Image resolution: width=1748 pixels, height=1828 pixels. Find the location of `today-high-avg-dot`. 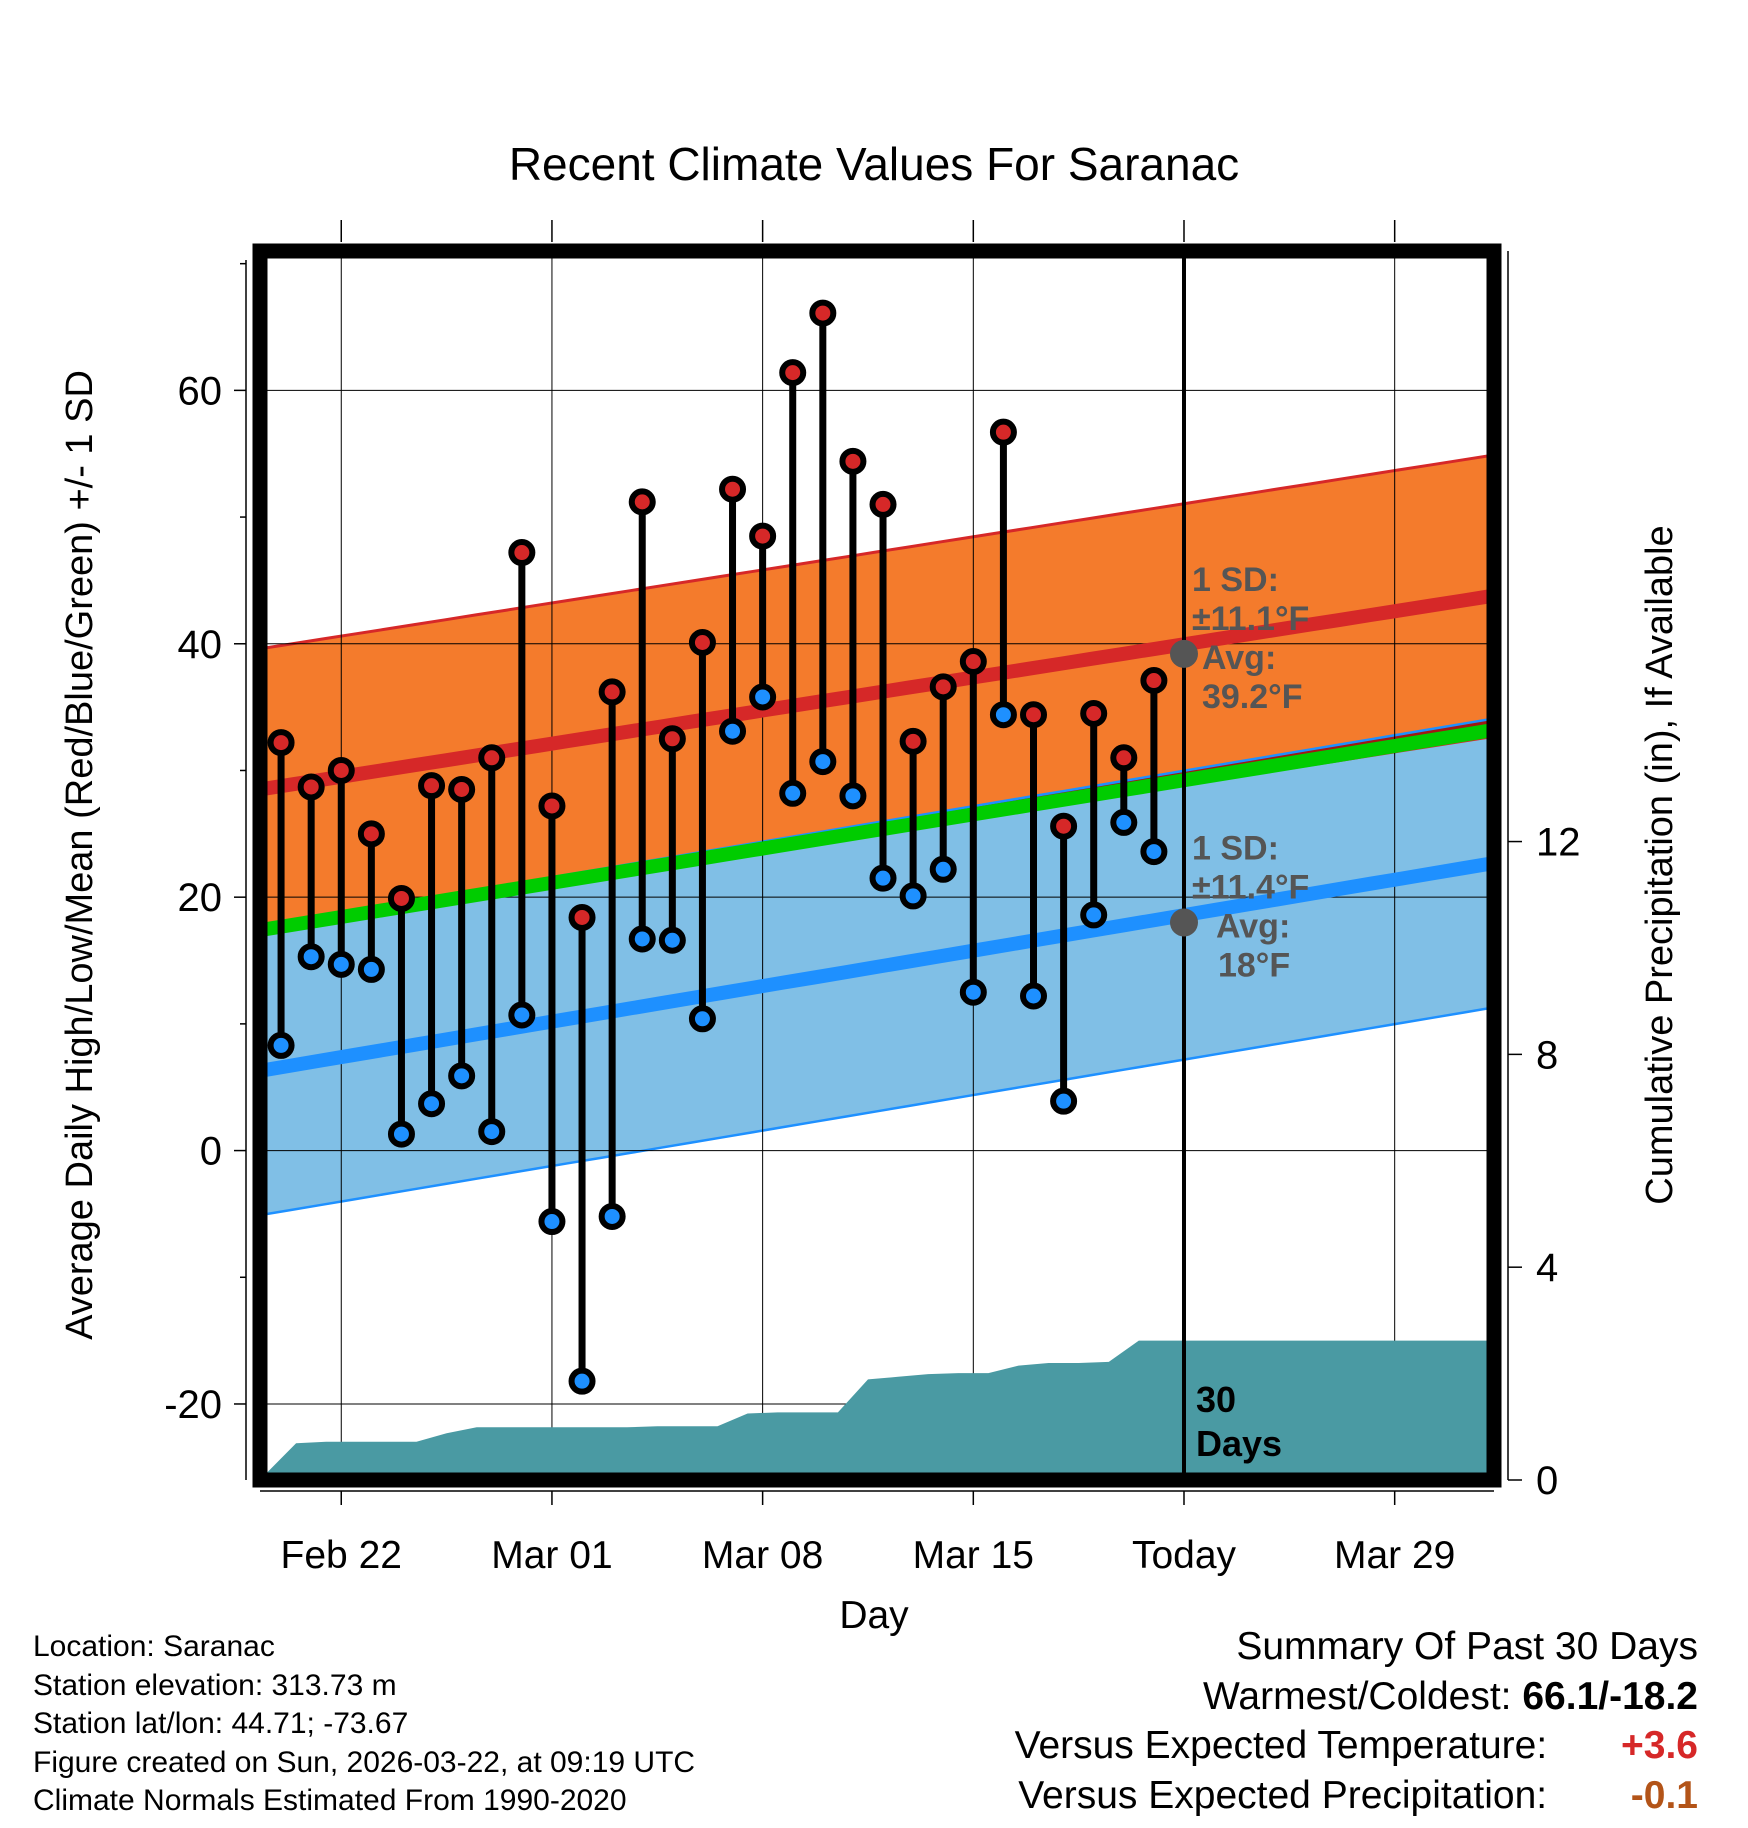

today-high-avg-dot is located at coordinates (1183, 653).